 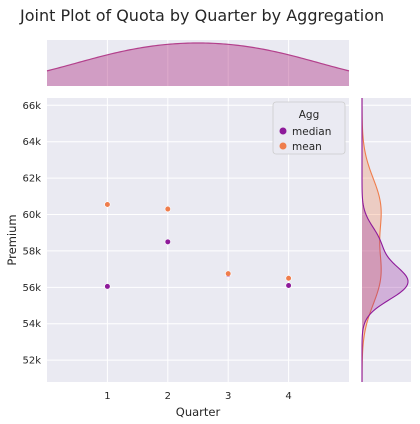 What do you see at coordinates (31, 106) in the screenshot?
I see `y-tick-label: 66k` at bounding box center [31, 106].